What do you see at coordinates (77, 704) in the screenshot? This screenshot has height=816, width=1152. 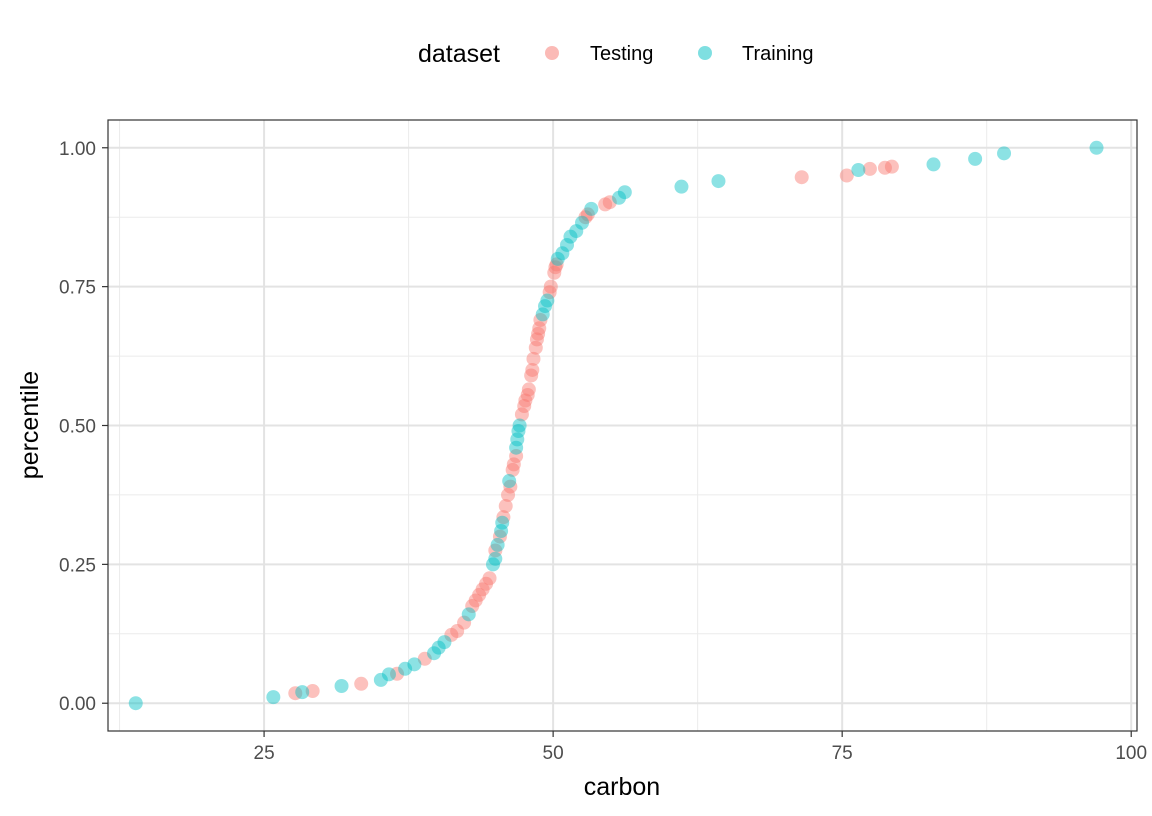 I see `y-tick-label: 0.00` at bounding box center [77, 704].